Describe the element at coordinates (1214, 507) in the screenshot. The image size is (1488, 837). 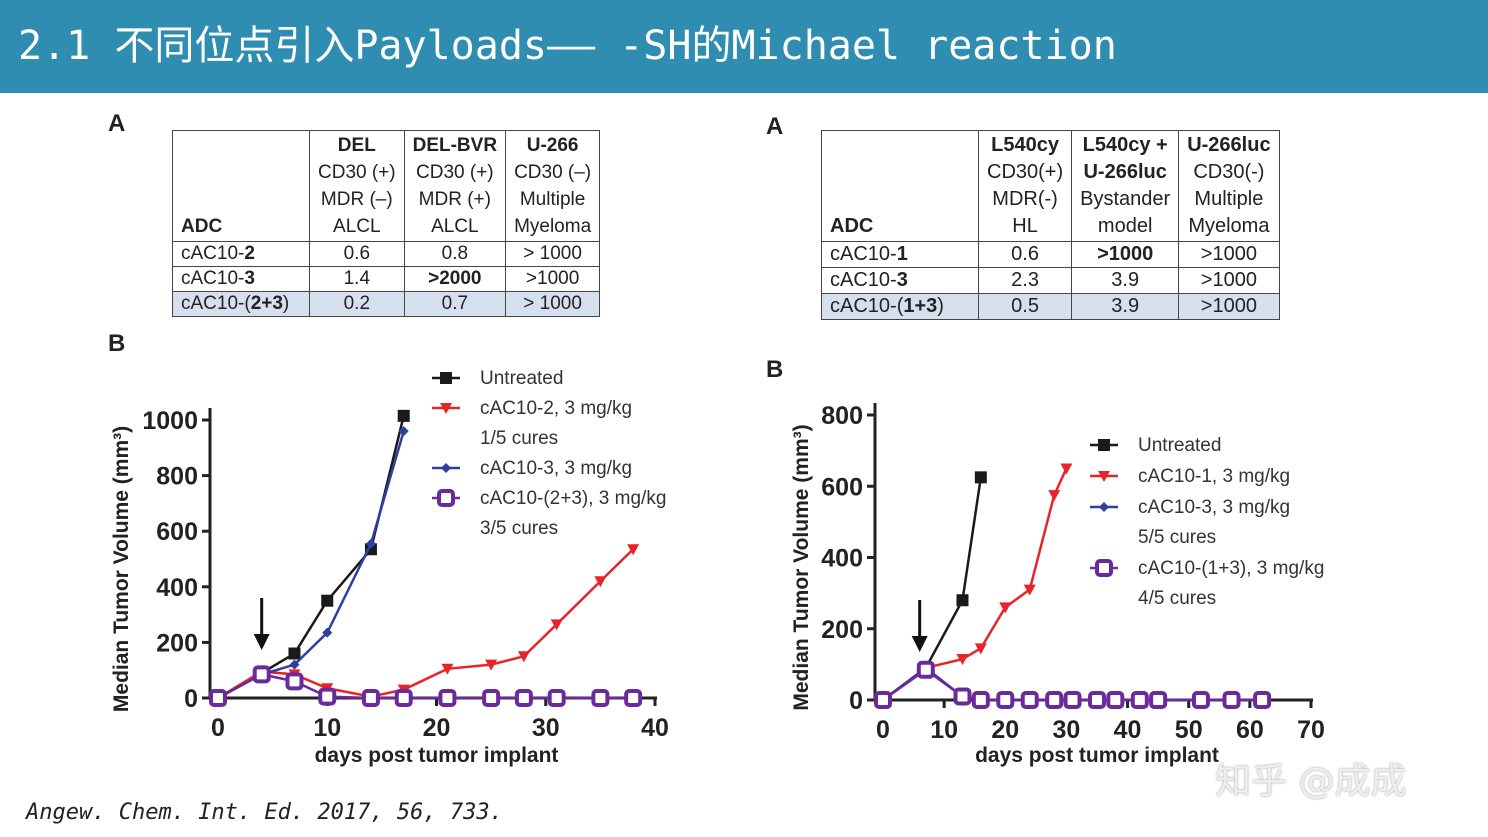
I see `legend-entry: cAC10-3, 3 mg/kg` at that location.